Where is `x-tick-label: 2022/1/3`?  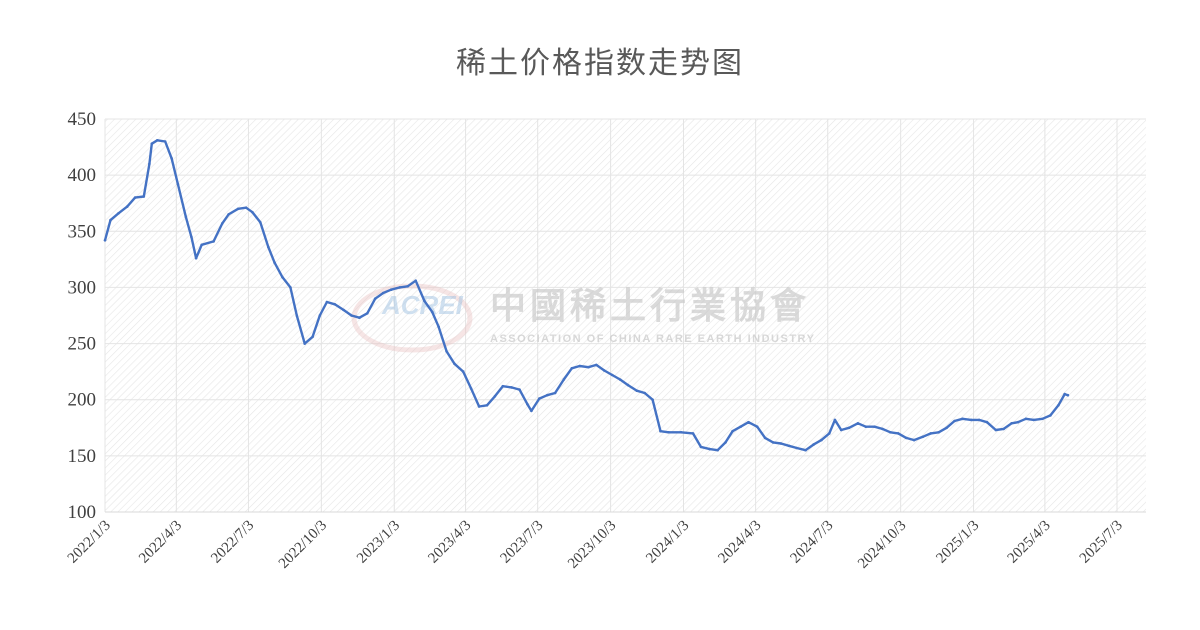
x-tick-label: 2022/1/3 is located at coordinates (89, 542).